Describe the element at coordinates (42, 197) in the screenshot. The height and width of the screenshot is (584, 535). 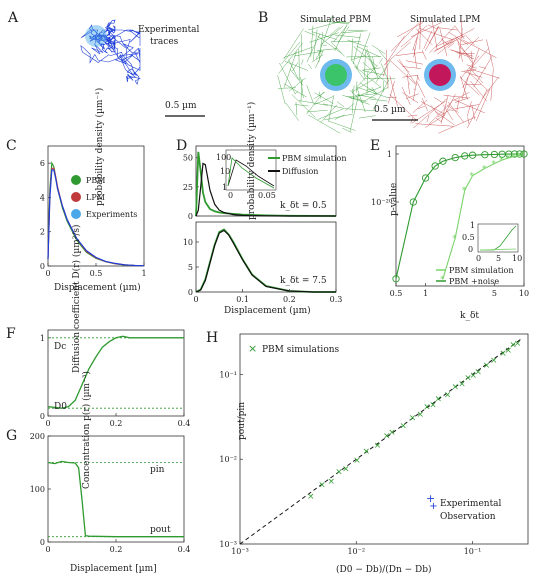
I see `y-tick-label: 4` at that location.